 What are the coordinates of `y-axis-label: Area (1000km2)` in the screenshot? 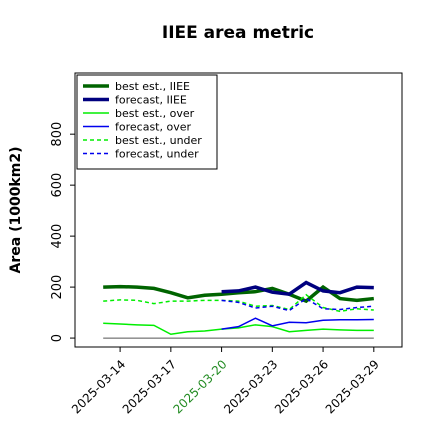 It's located at (16, 210).